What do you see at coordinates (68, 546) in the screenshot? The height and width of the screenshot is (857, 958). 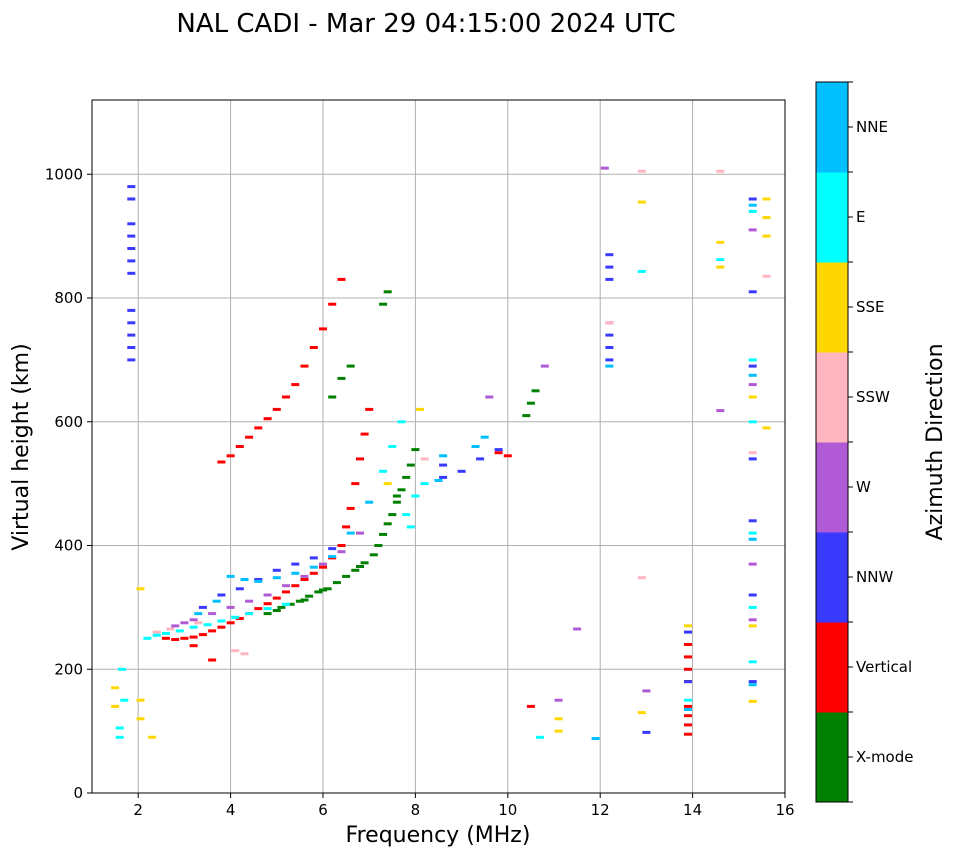 I see `y-tick-label: 400` at bounding box center [68, 546].